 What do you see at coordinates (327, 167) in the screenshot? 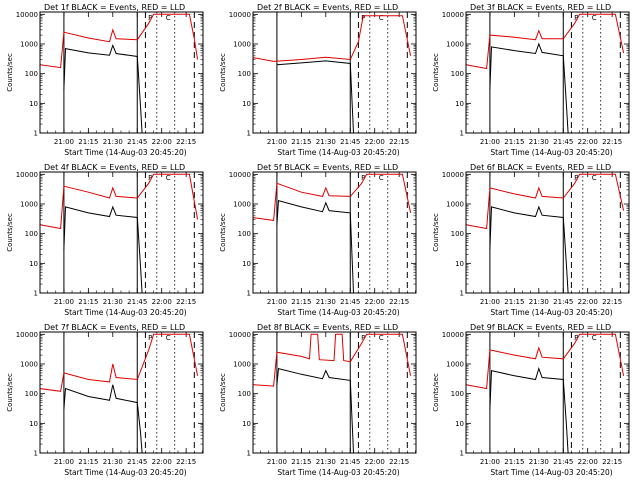
I see `panel-title: Det 5f BLACK = Events, RED = LLD` at bounding box center [327, 167].